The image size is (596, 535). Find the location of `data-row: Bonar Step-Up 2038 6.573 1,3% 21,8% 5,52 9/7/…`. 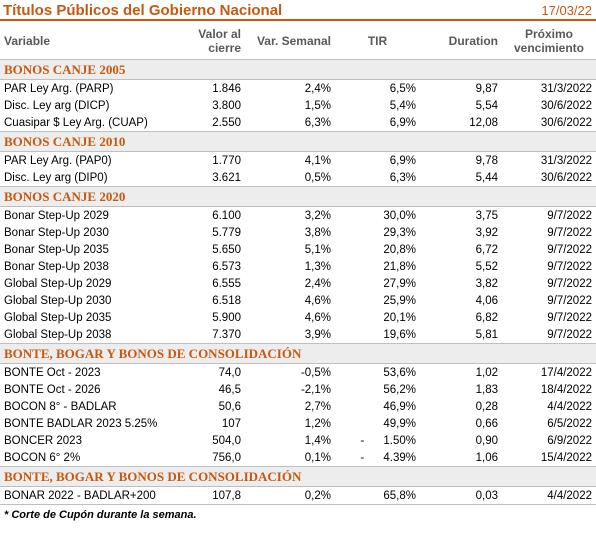

data-row: Bonar Step-Up 2038 6.573 1,3% 21,8% 5,52 9/7/… is located at coordinates (298, 266).